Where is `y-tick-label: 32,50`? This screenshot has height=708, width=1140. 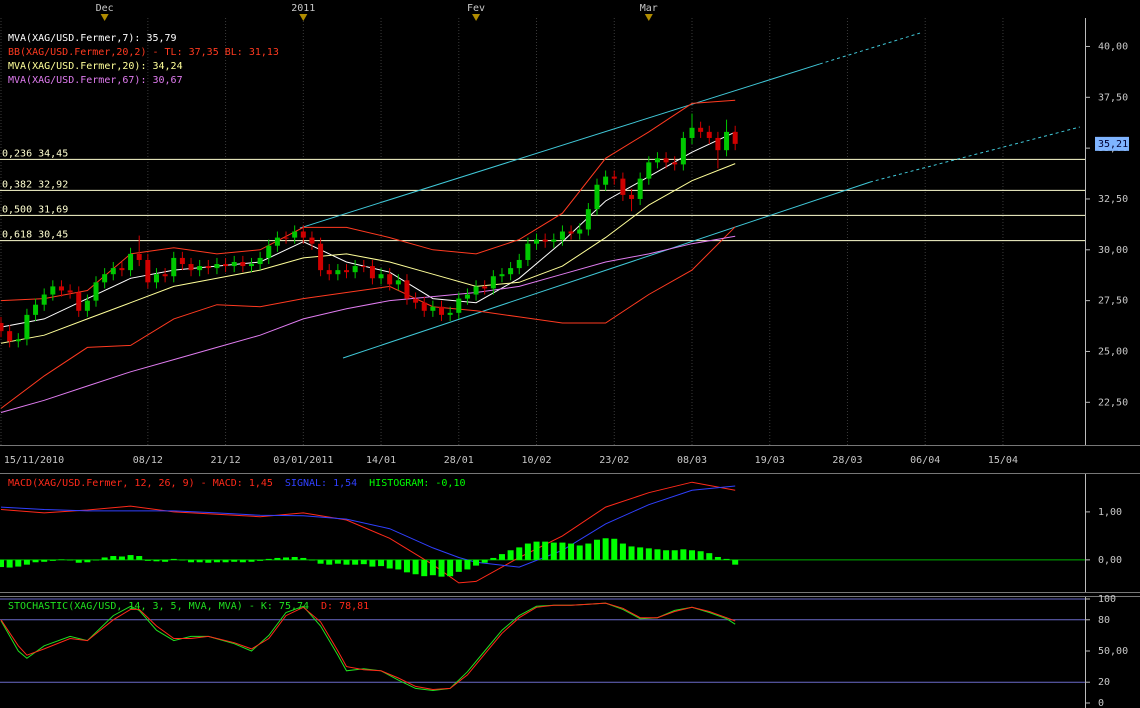 y-tick-label: 32,50 is located at coordinates (1113, 199).